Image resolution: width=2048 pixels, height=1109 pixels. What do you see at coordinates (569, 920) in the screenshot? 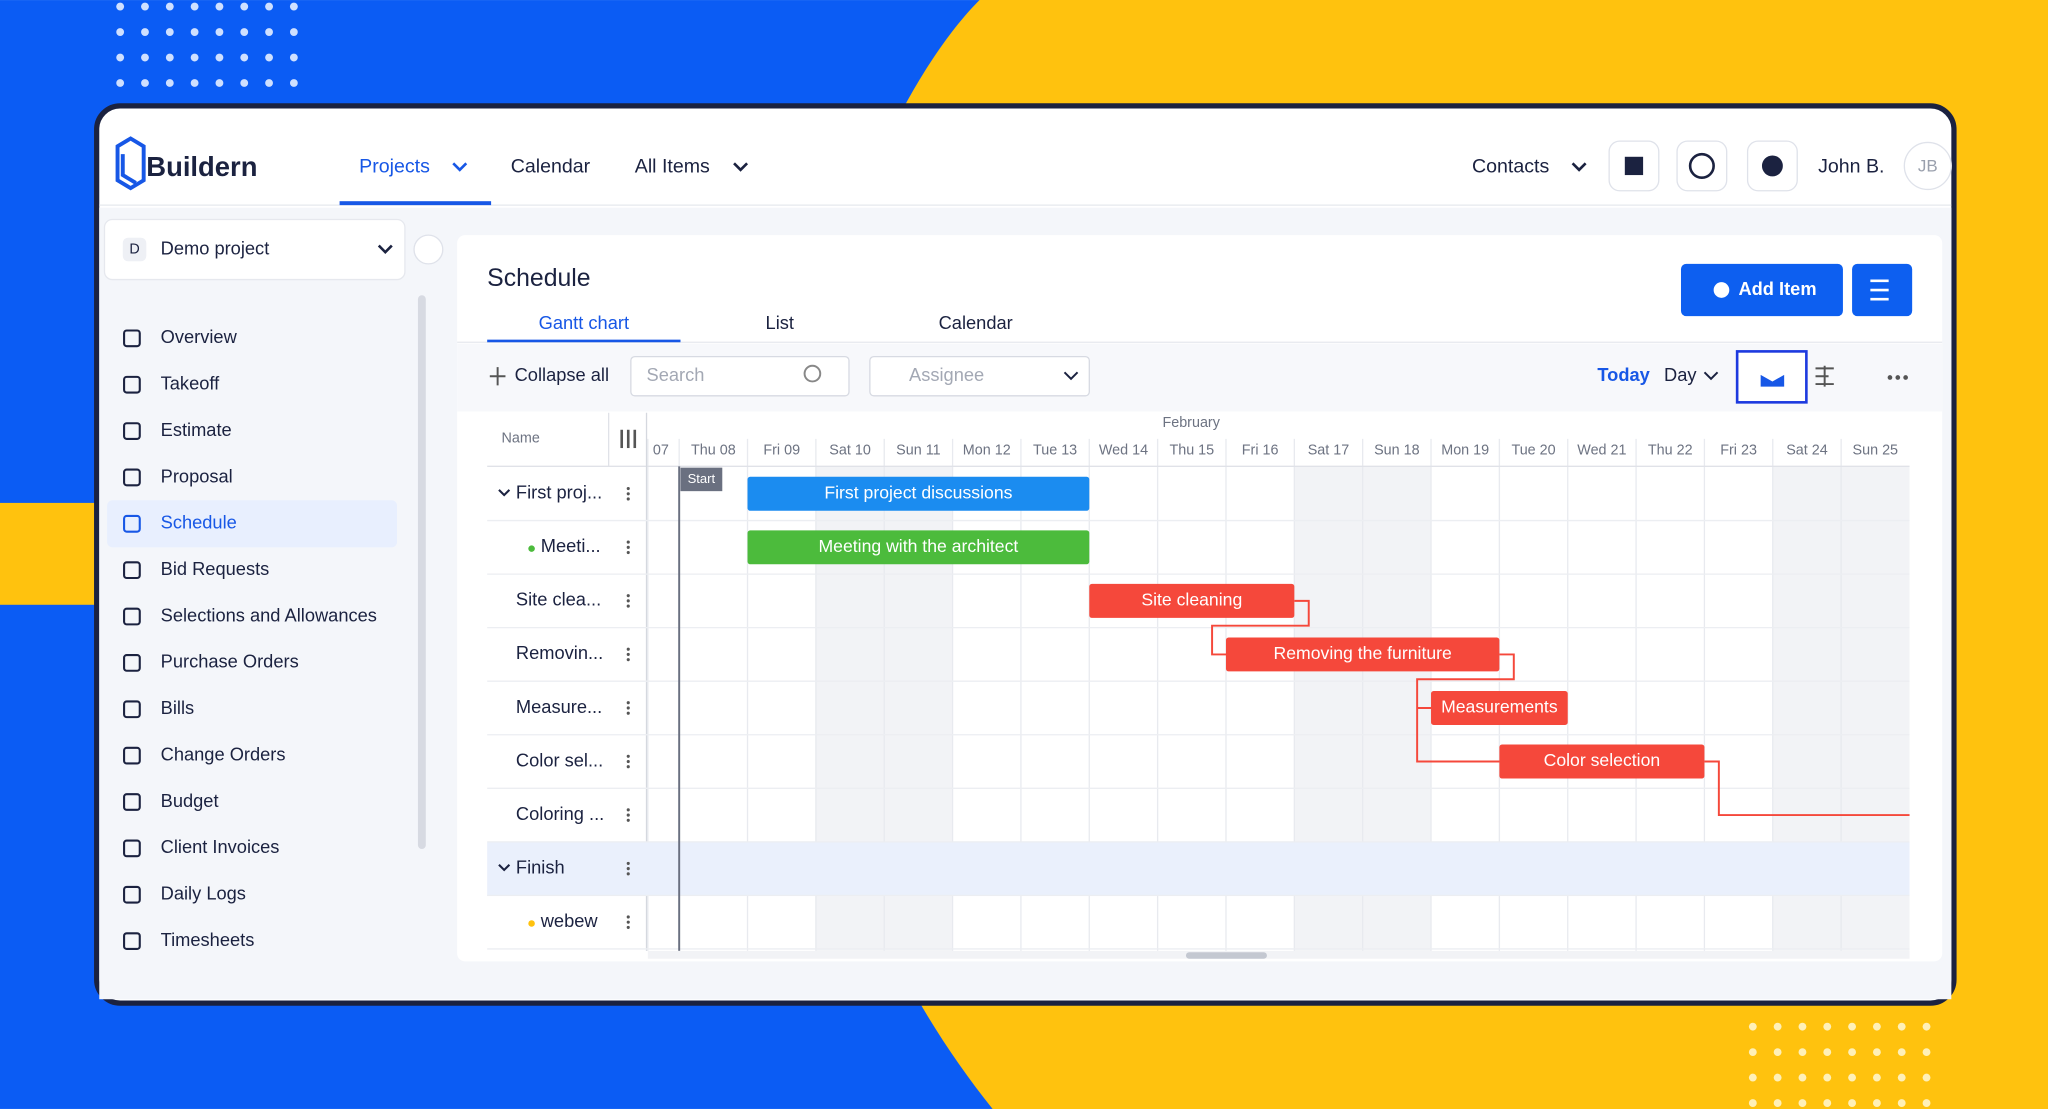
I see `row-name: webew` at bounding box center [569, 920].